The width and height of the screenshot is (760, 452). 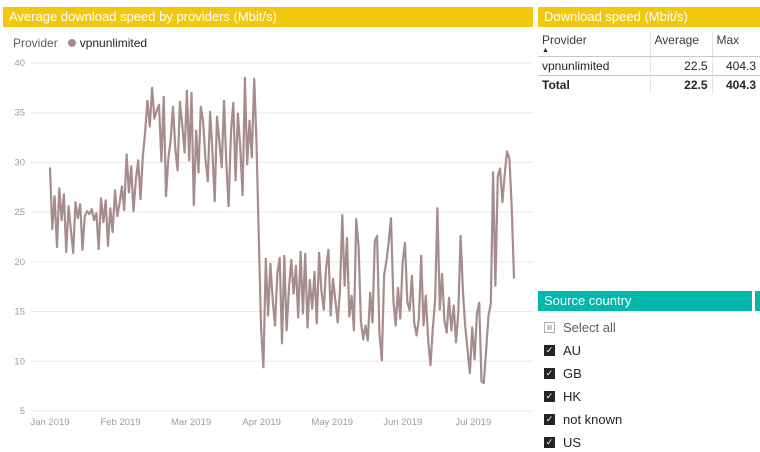 I want to click on legend-item-vpnunlimited: vpnunlimited, so click(x=107, y=43).